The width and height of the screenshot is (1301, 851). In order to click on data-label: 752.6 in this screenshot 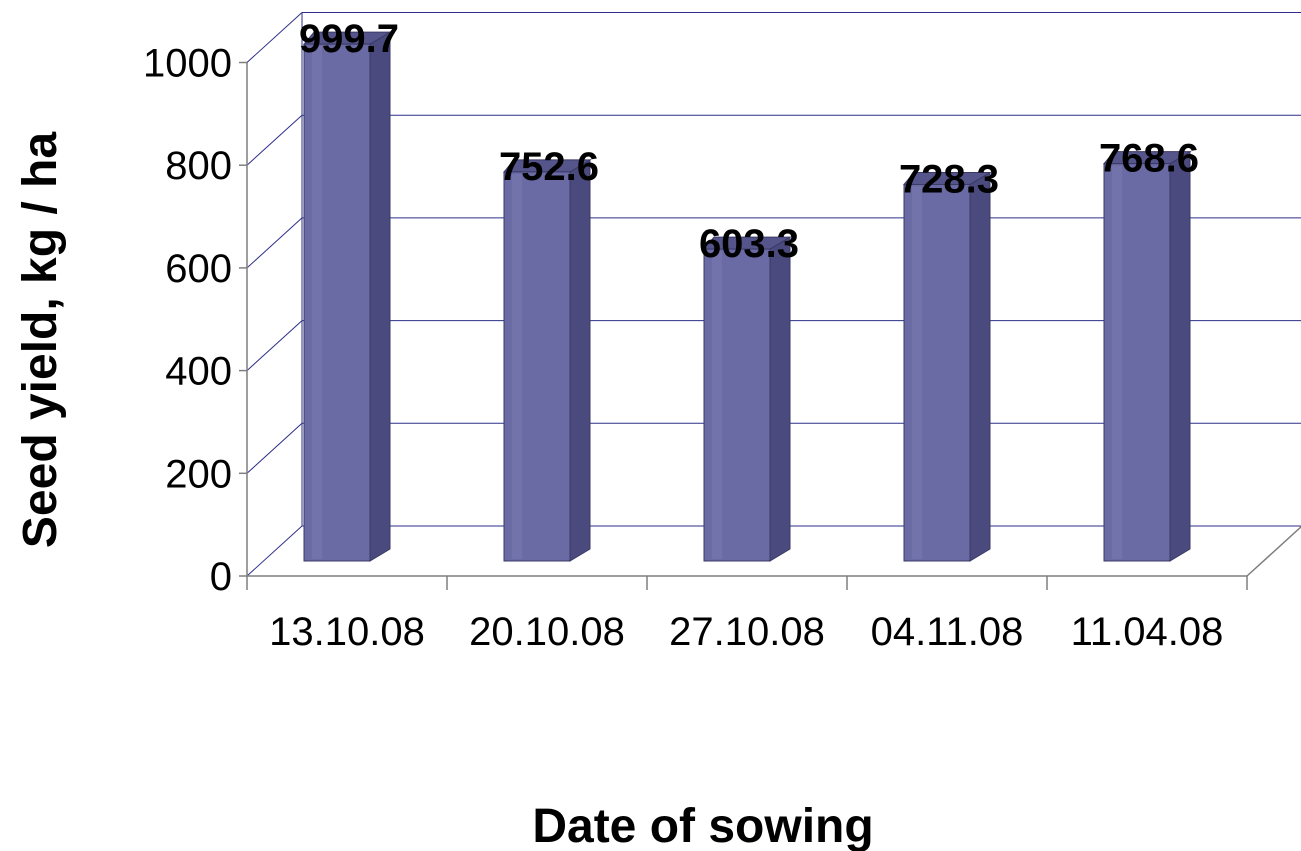, I will do `click(549, 167)`.